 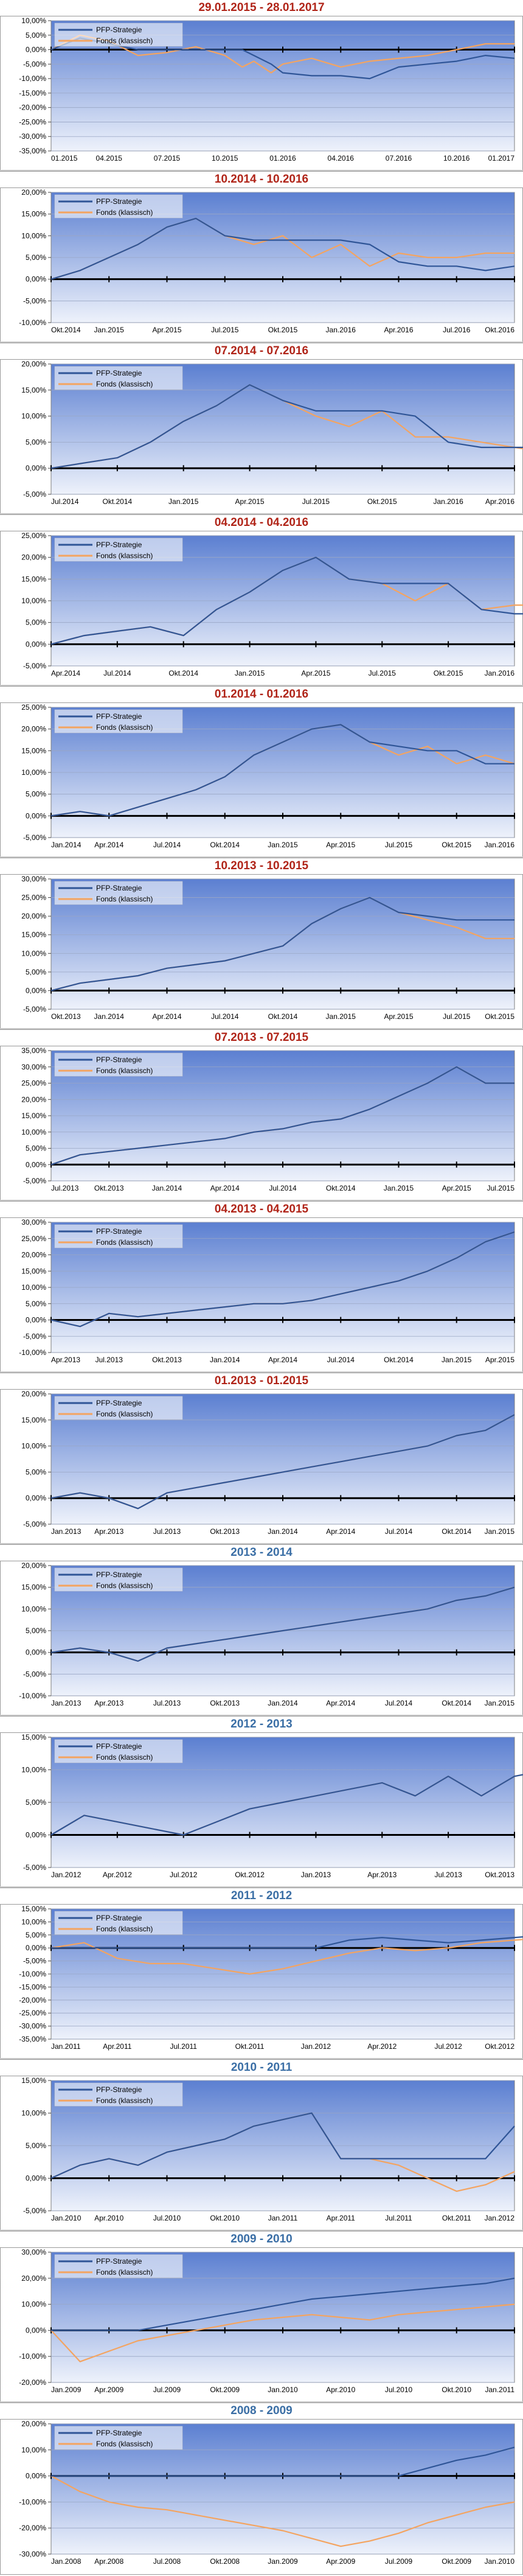 What do you see at coordinates (66, 1360) in the screenshot?
I see `x-tick-label: Apr.2013` at bounding box center [66, 1360].